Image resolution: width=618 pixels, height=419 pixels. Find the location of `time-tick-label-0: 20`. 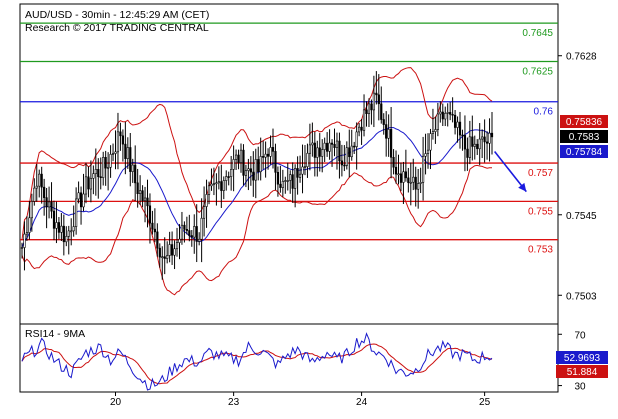

time-tick-label-0: 20 is located at coordinates (116, 402).